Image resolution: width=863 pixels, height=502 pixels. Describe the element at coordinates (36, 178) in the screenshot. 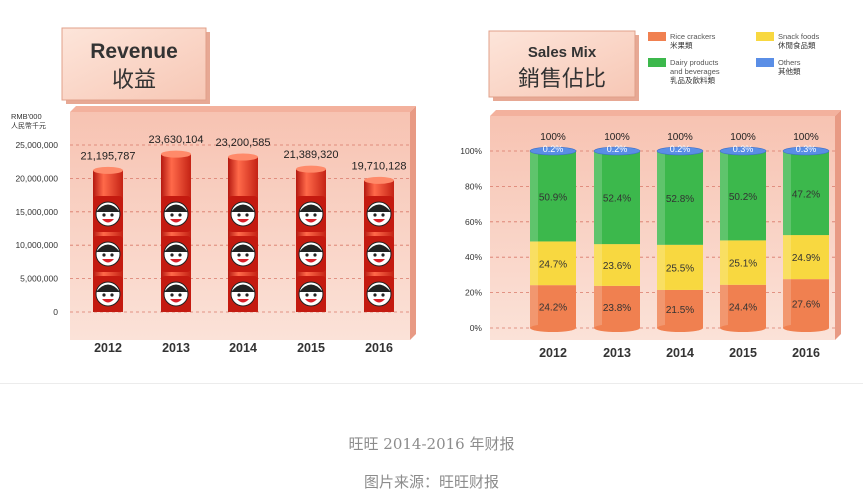

I see `revenue-y-tick-label: 20,000,000` at that location.